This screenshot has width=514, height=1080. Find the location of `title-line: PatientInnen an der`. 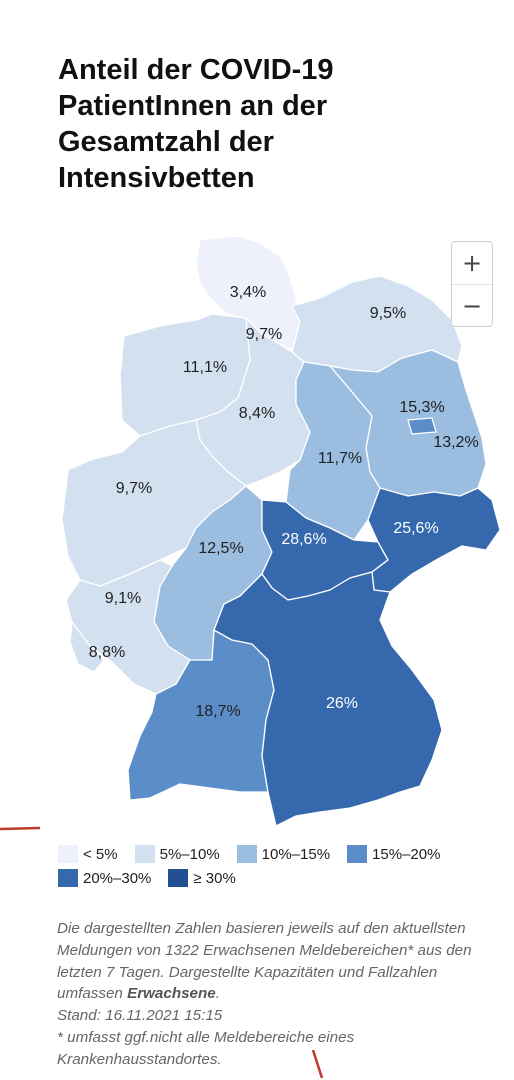

title-line: PatientInnen an der is located at coordinates (193, 106).